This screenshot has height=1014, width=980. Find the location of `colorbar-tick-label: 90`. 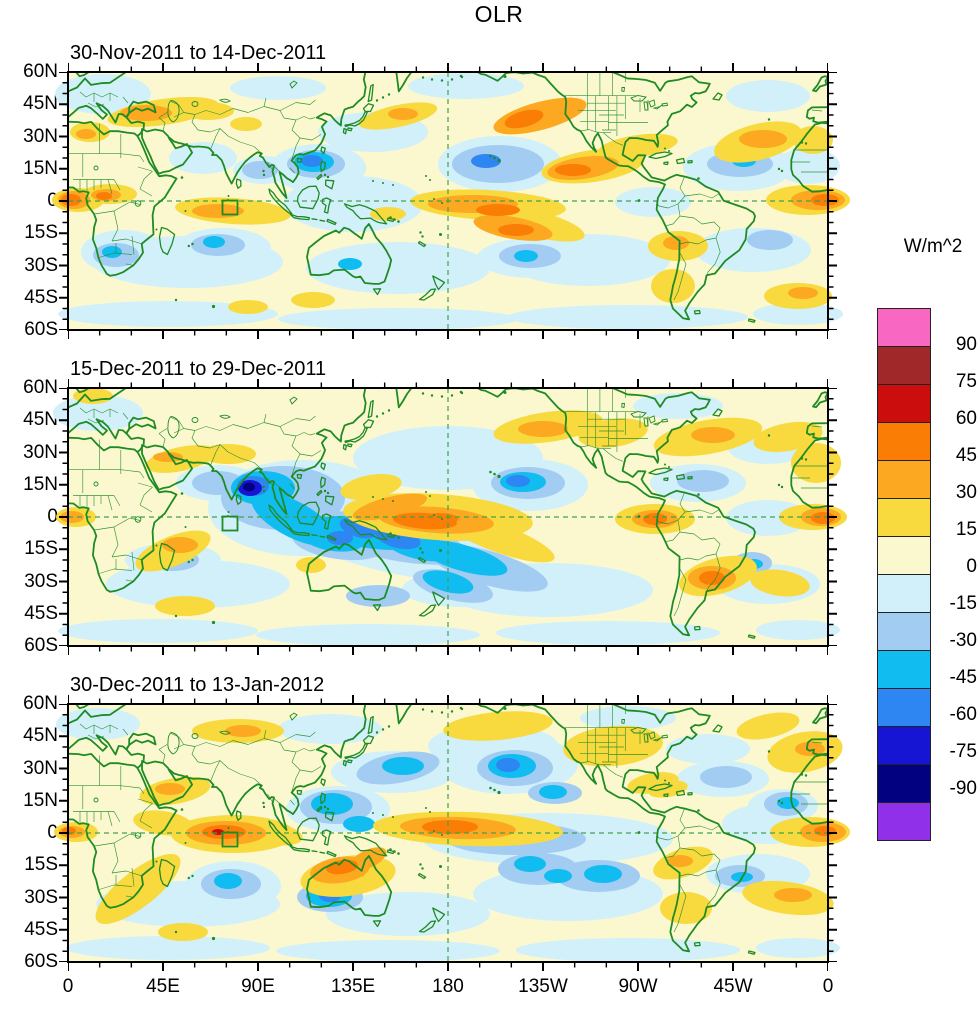

colorbar-tick-label: 90 is located at coordinates (966, 344).